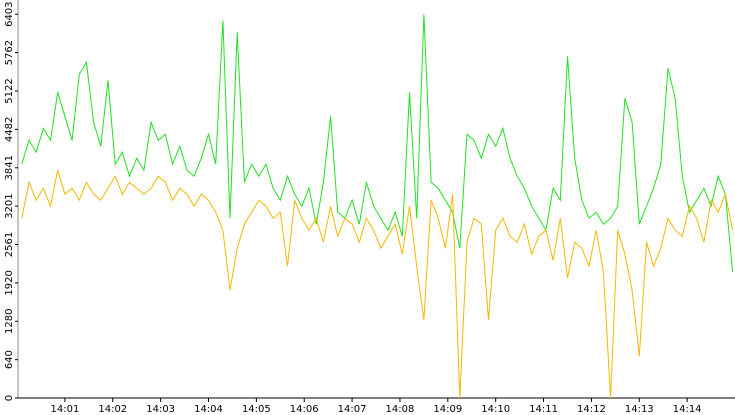  What do you see at coordinates (639, 409) in the screenshot?
I see `x-tick-label: 14:13` at bounding box center [639, 409].